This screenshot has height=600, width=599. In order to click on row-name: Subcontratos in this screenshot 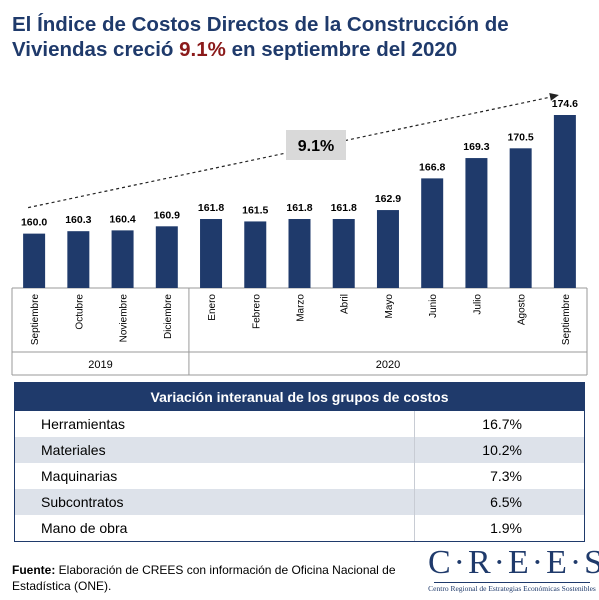, I will do `click(215, 502)`.